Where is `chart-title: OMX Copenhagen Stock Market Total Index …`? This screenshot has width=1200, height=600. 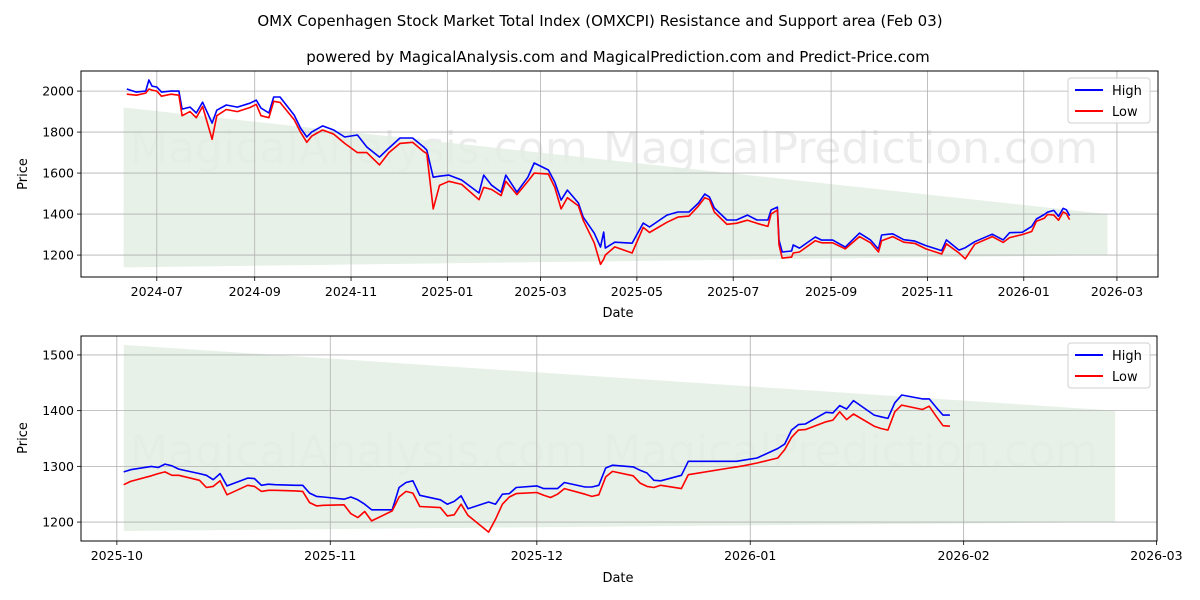 chart-title: OMX Copenhagen Stock Market Total Index … is located at coordinates (599, 21).